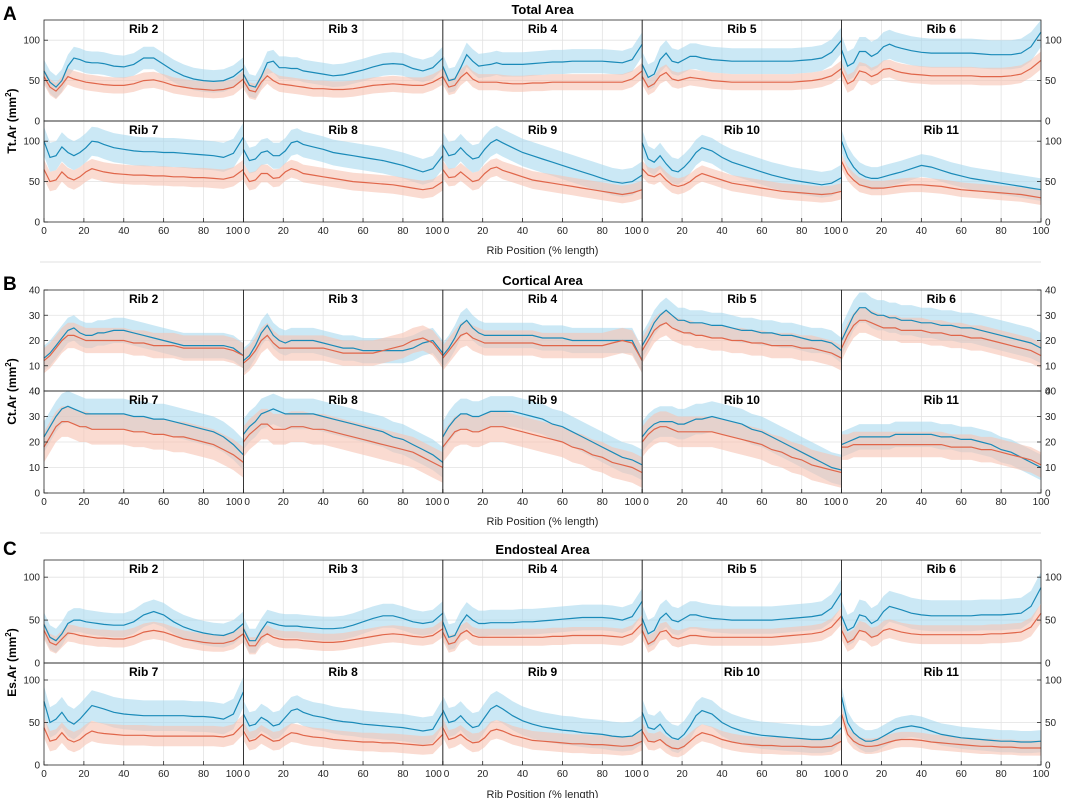  Describe the element at coordinates (543, 569) in the screenshot. I see `rib-title: Rib 4` at that location.